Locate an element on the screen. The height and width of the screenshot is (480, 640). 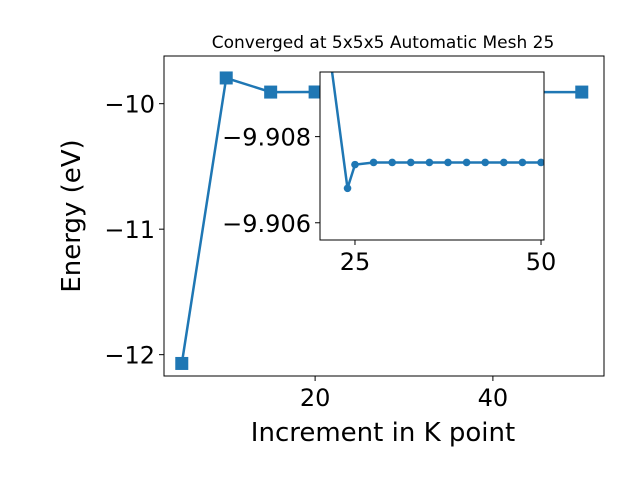
inset-plot-background is located at coordinates (432, 156).